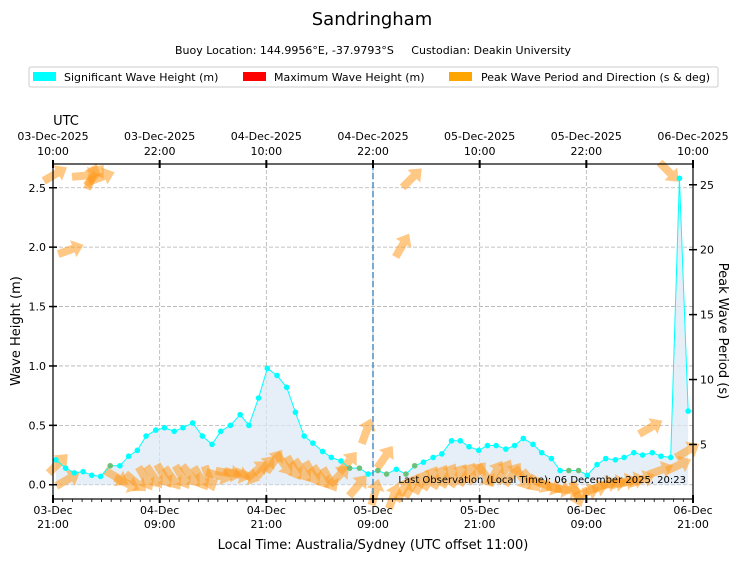  Describe the element at coordinates (266, 136) in the screenshot. I see `x-top-tick-date: 04-Dec-2025` at that location.